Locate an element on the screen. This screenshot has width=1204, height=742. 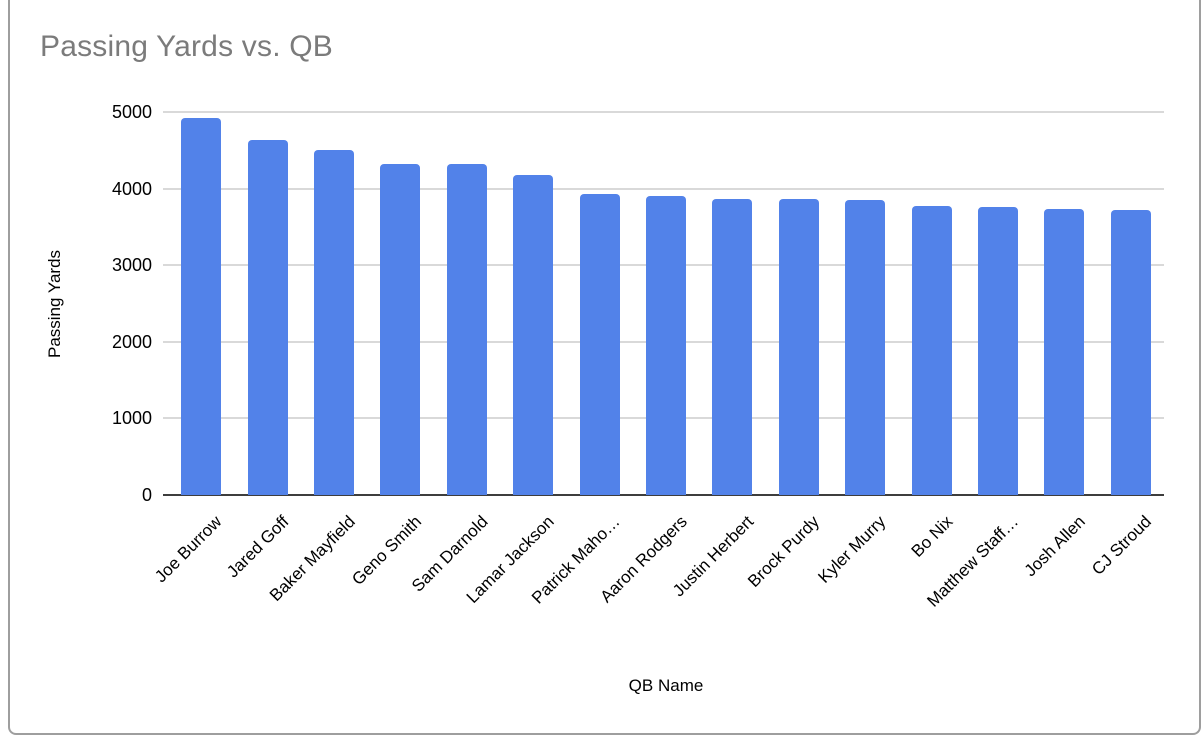
x-axis-label: Jared Goff is located at coordinates (257, 547).